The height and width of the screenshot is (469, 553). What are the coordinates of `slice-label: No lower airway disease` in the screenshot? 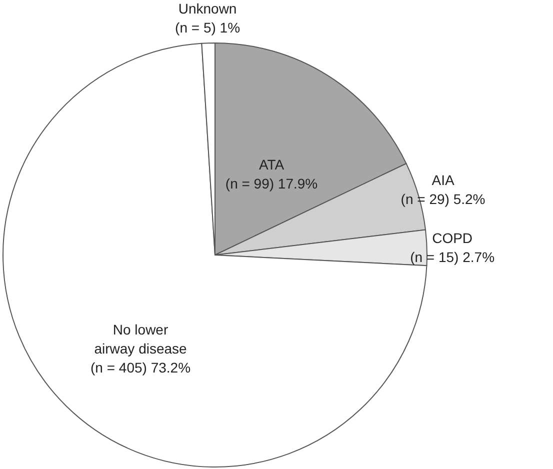 It's located at (141, 338).